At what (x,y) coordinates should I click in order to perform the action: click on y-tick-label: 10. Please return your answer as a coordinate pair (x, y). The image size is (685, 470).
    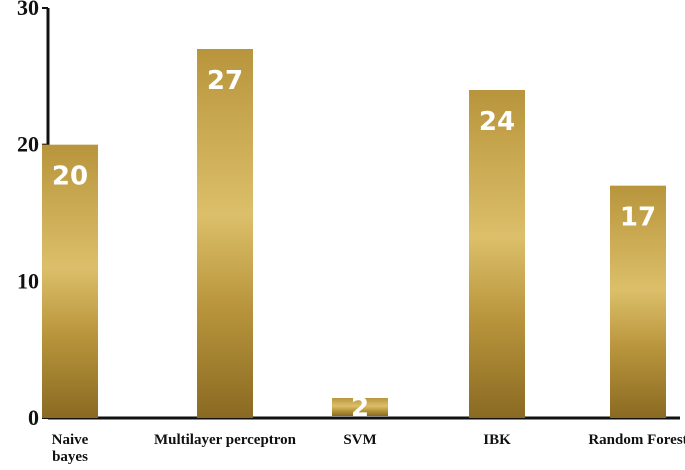
    Looking at the image, I should click on (28, 280).